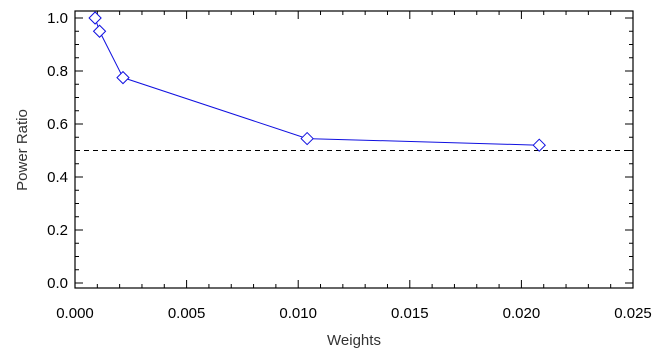 The width and height of the screenshot is (670, 348). I want to click on y-tick-label: 0.8, so click(57, 71).